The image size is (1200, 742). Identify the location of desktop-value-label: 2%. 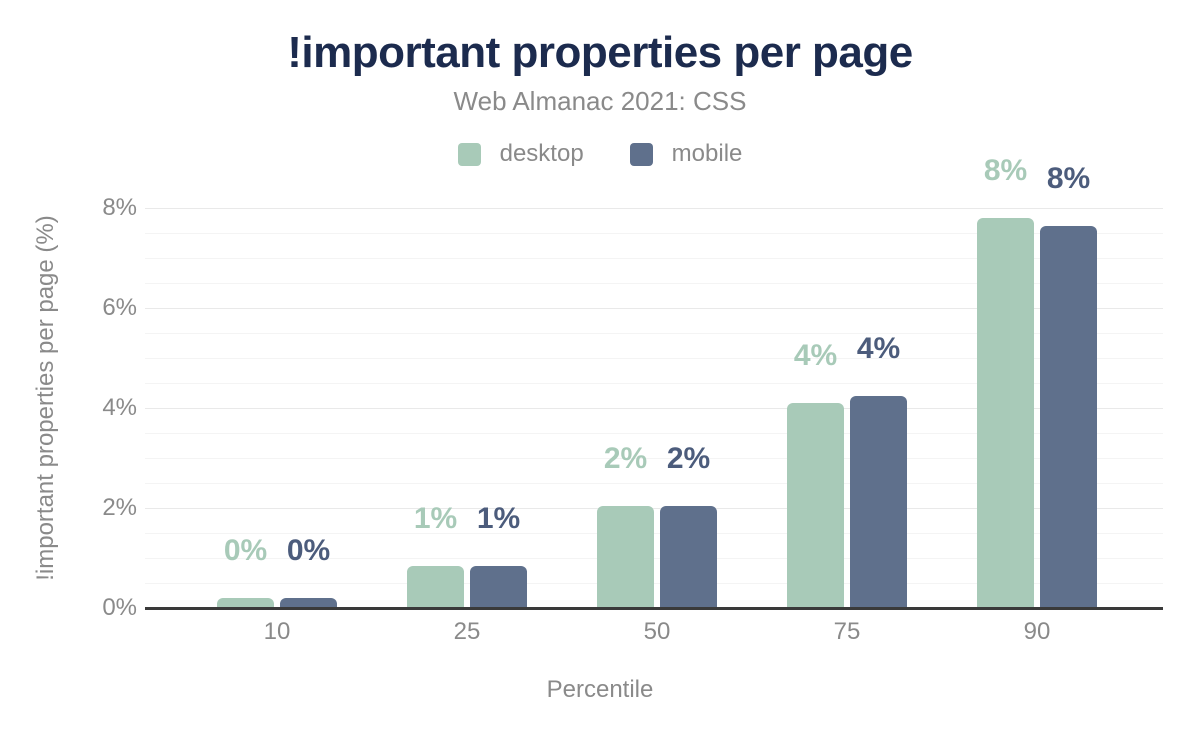
(625, 458).